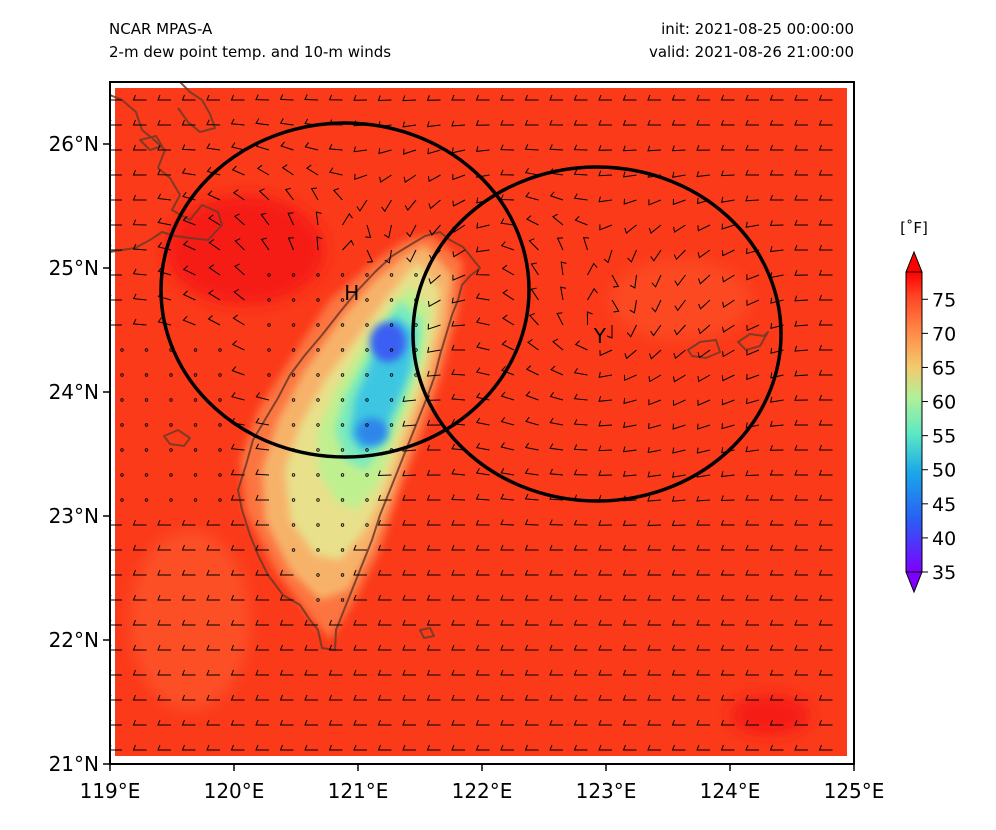 This screenshot has height=830, width=996. What do you see at coordinates (944, 334) in the screenshot?
I see `colorbar-tick-label: 70` at bounding box center [944, 334].